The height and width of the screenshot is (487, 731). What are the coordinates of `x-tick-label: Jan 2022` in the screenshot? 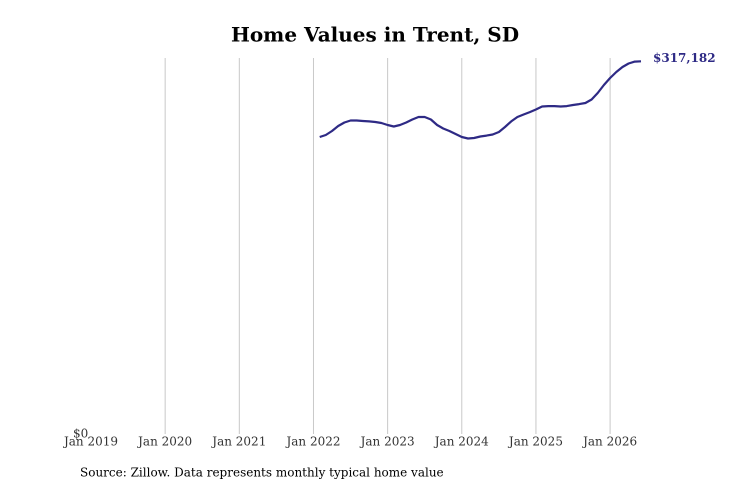 It's located at (312, 442).